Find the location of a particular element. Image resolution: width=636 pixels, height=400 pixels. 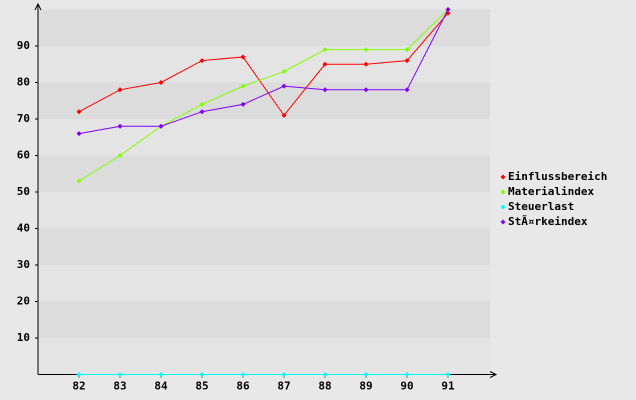

y-tick-label: 70 is located at coordinates (23, 118).